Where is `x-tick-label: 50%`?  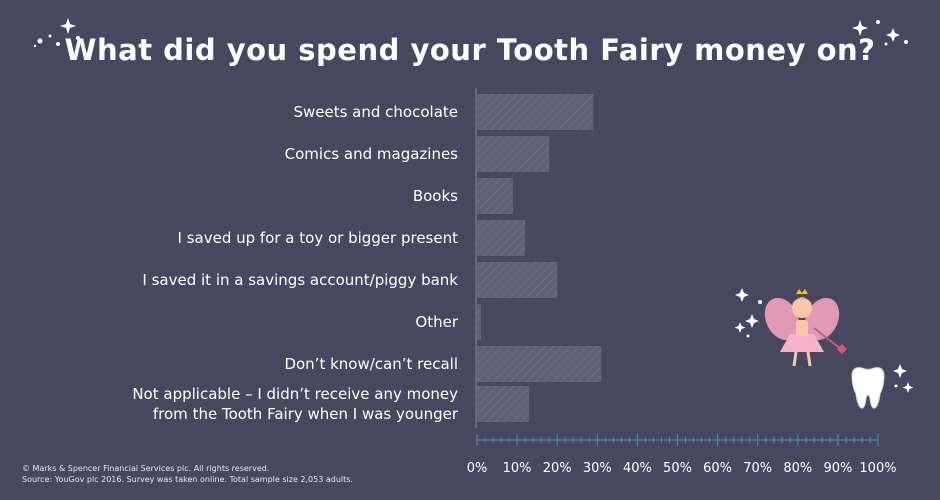
x-tick-label: 50% is located at coordinates (677, 468).